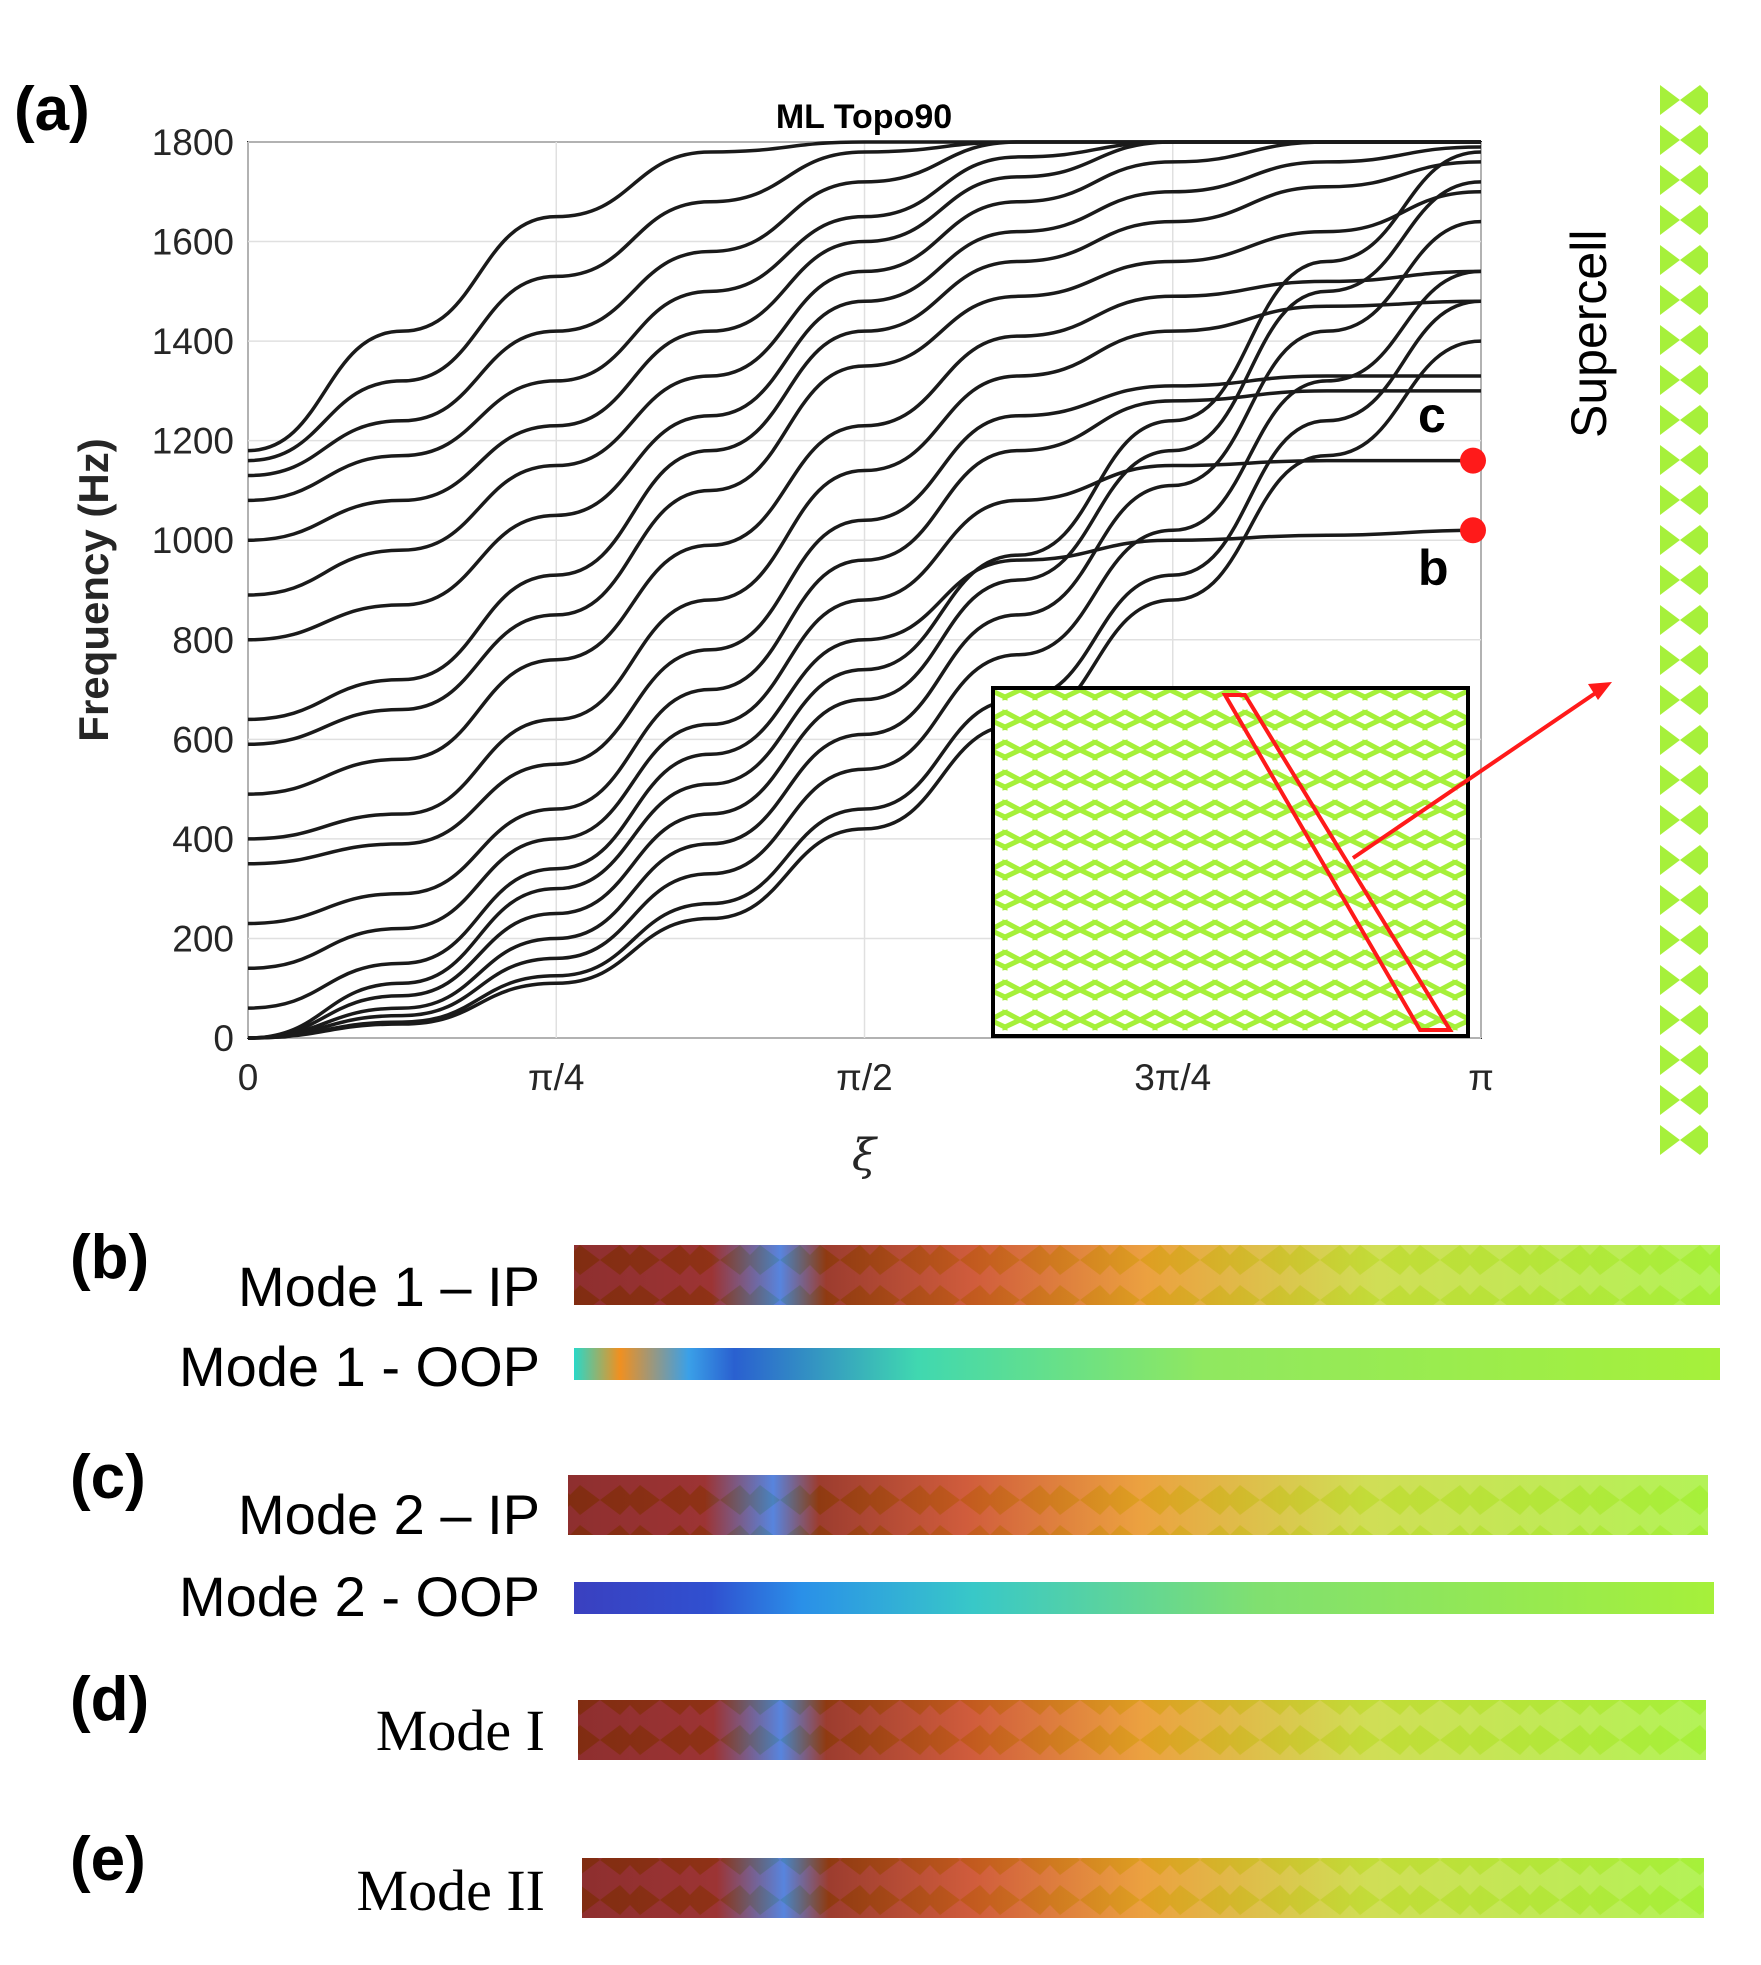 This screenshot has width=1761, height=1965. What do you see at coordinates (865, 1155) in the screenshot?
I see `x-axis-title: ξ` at bounding box center [865, 1155].